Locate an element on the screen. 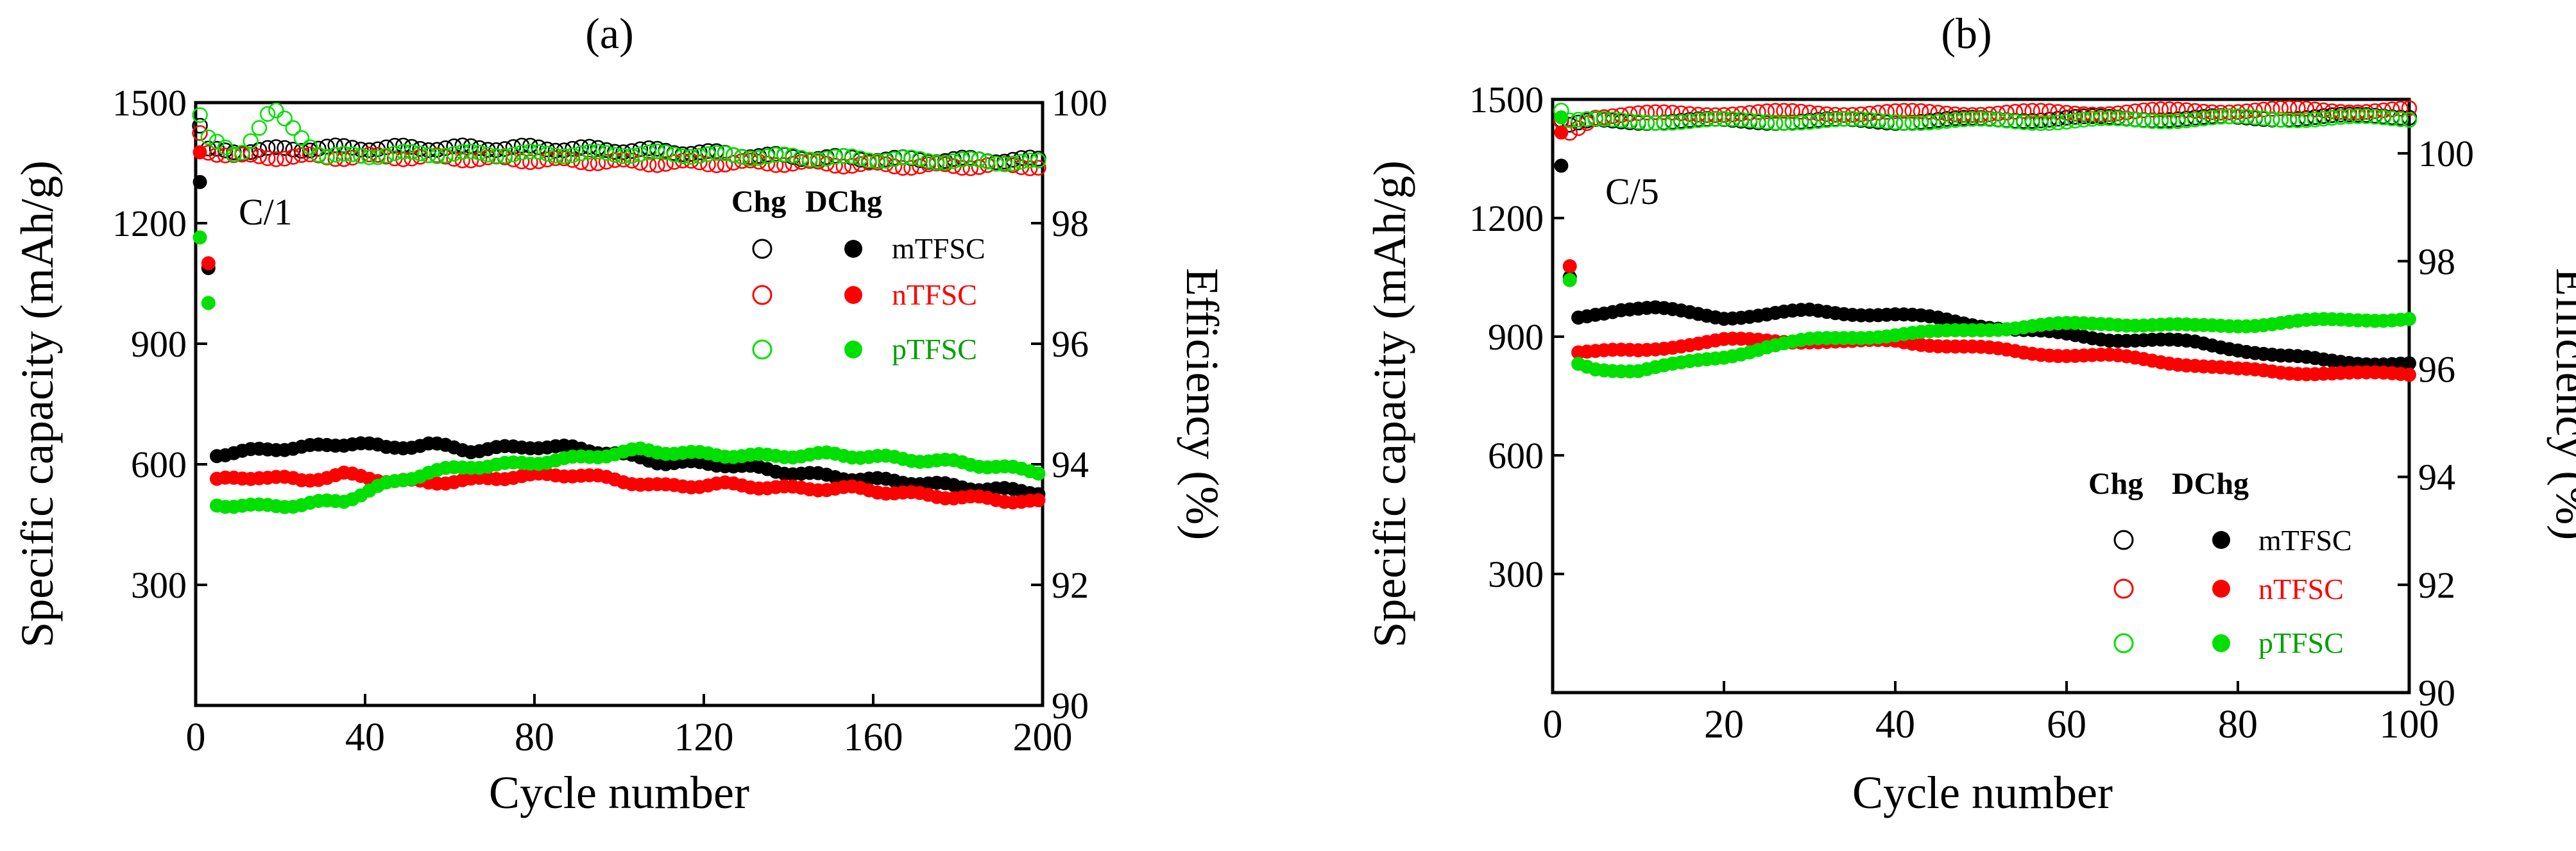 The image size is (2576, 851). y-left-tick-label: 600 is located at coordinates (1516, 455).